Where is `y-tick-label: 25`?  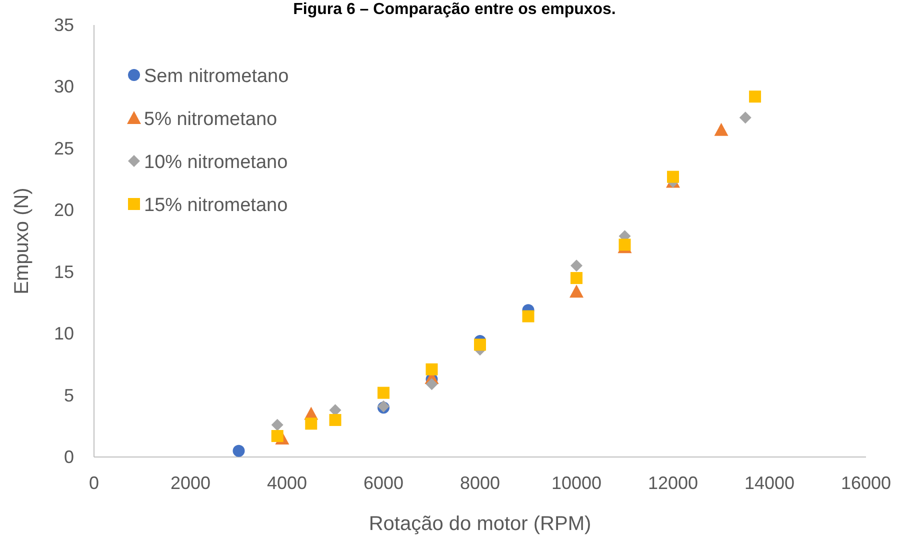
y-tick-label: 25 is located at coordinates (64, 148).